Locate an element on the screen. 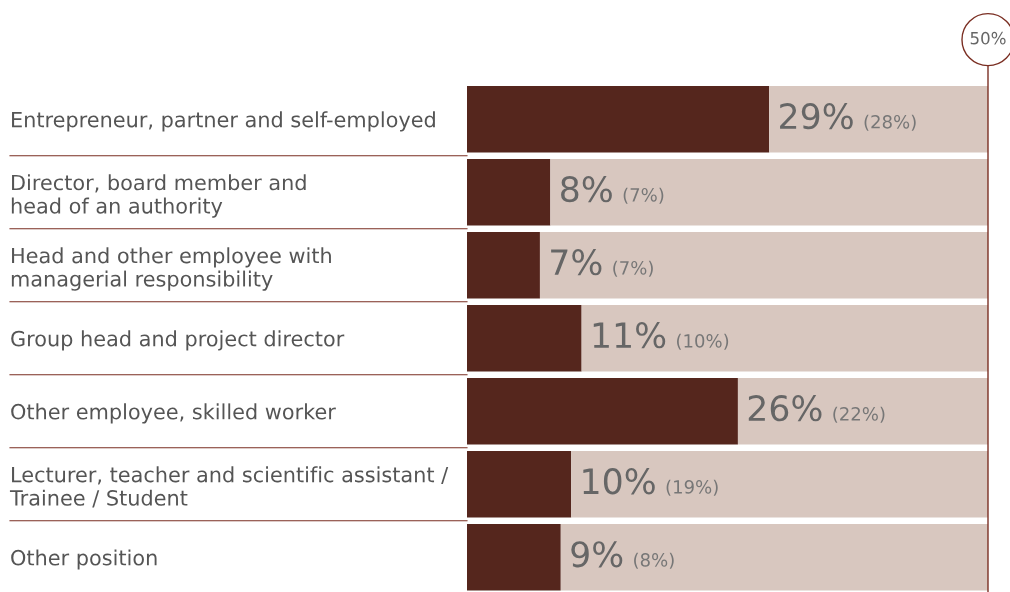 This screenshot has width=1010, height=592. y-tick-label: Head and other employee with managerial responsibility is located at coordinates (171, 269).